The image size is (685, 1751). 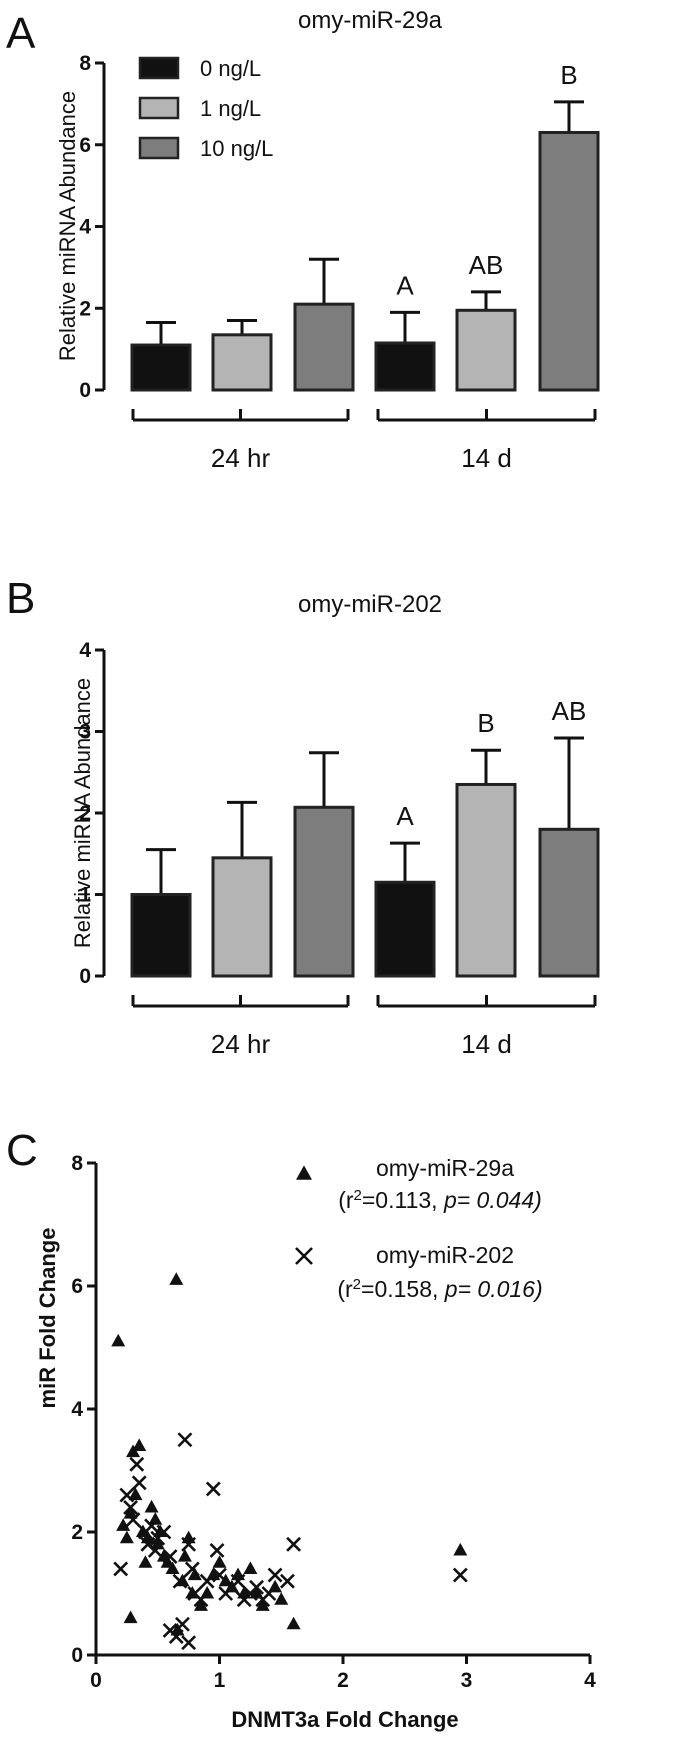 I want to click on panel-b-letter: B, so click(x=20, y=598).